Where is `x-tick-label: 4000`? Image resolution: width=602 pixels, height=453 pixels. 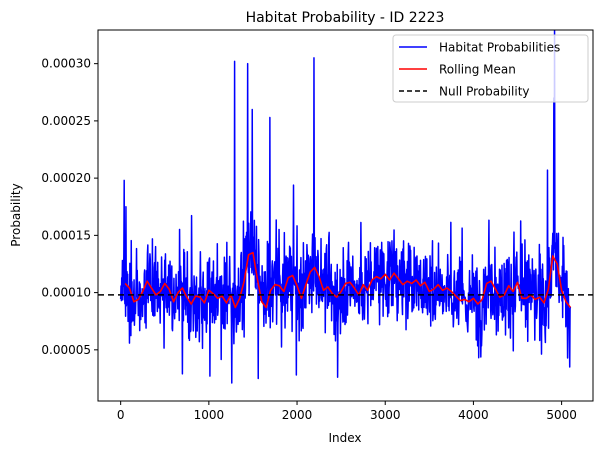 x-tick-label: 4000 is located at coordinates (473, 415).